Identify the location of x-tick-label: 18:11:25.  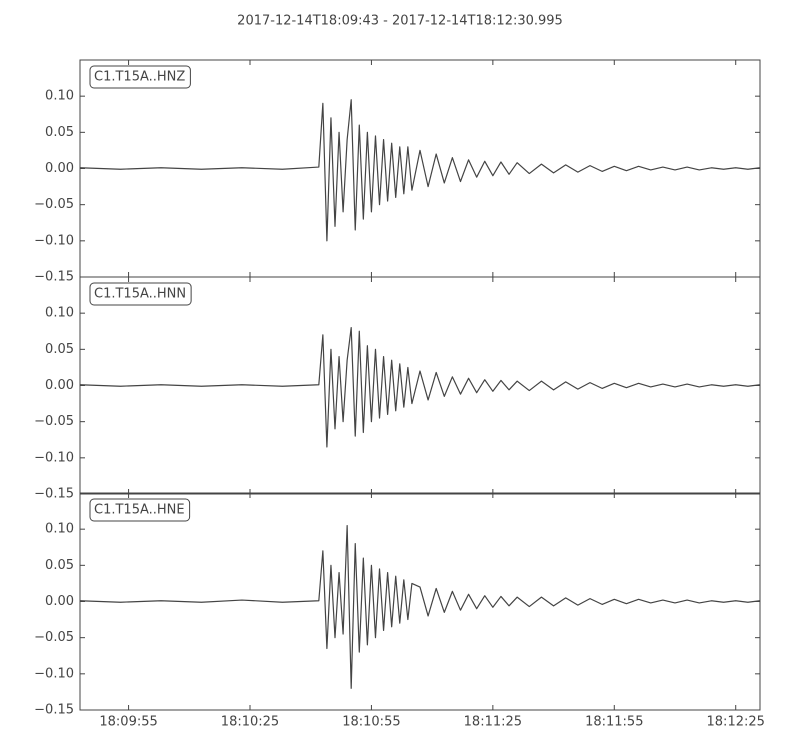
(493, 722).